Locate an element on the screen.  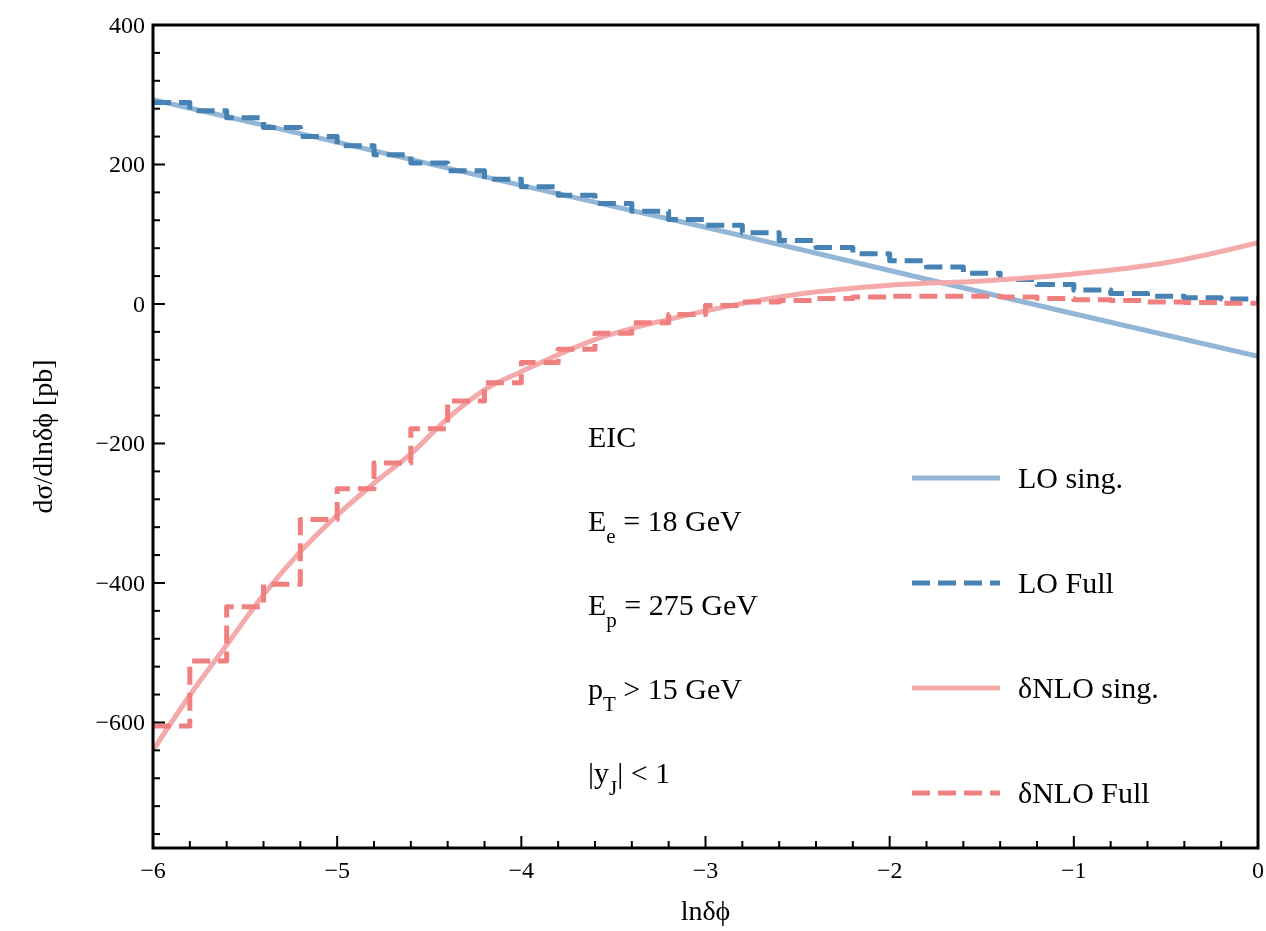
x-tick-label: −4 is located at coordinates (521, 870).